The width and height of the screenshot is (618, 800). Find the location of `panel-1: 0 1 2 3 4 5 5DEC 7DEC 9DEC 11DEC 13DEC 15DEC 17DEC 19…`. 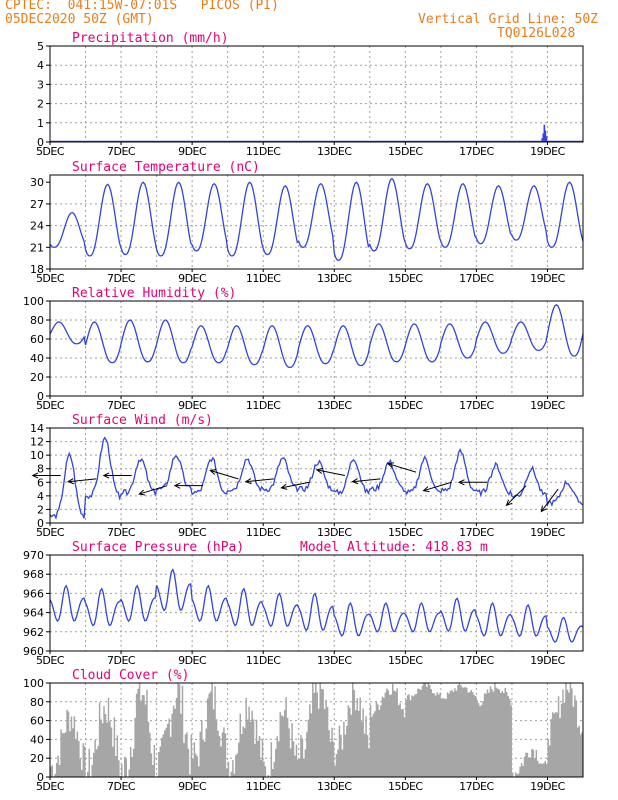

panel-1: 0 1 2 3 4 5 5DEC 7DEC 9DEC 11DEC 13DEC 15DEC 17DEC 19… is located at coordinates (310, 94).